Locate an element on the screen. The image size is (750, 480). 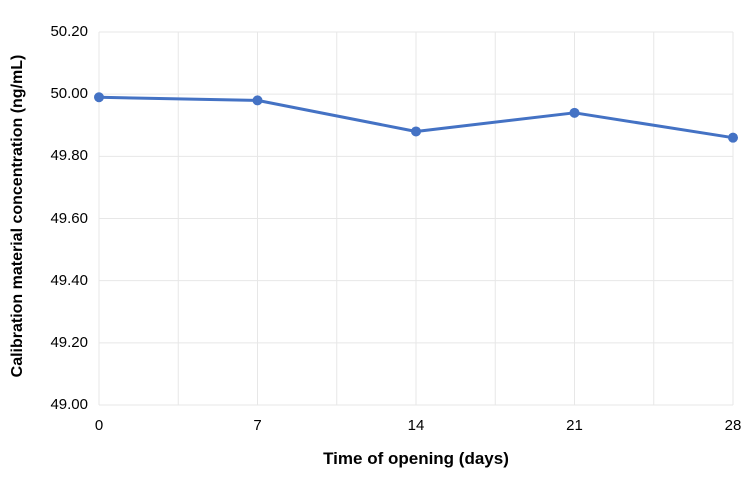
x-tick-label: 14 is located at coordinates (416, 425).